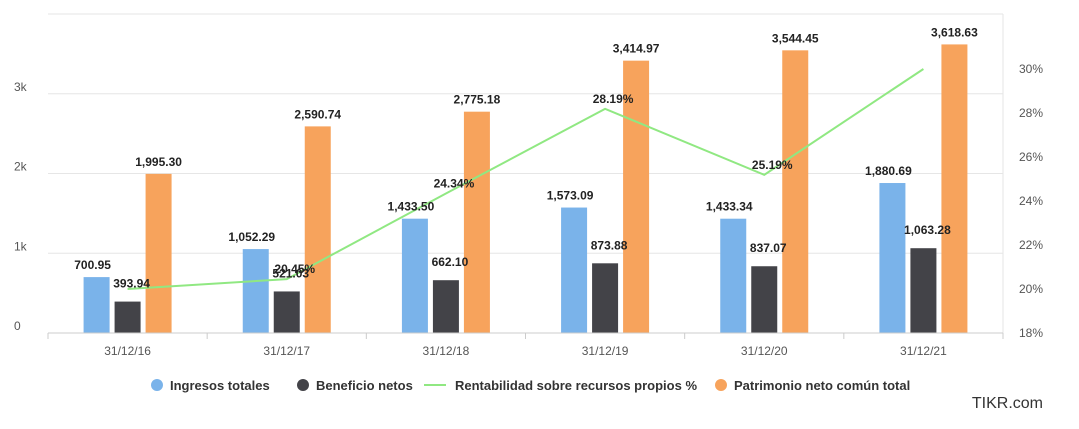 The image size is (1079, 429). Describe the element at coordinates (927, 230) in the screenshot. I see `bar-data-label: 1,063.28` at that location.